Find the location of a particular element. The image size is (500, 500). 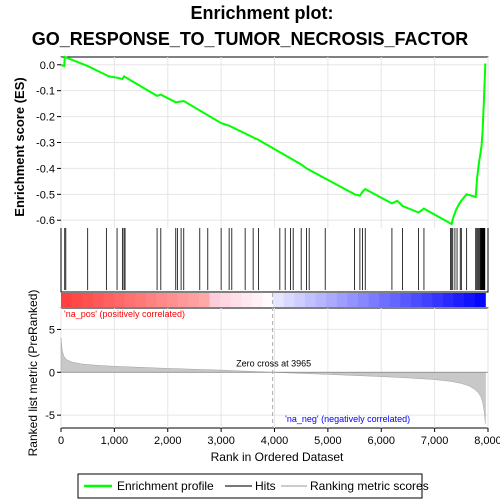

legend-box is located at coordinates (250, 486).